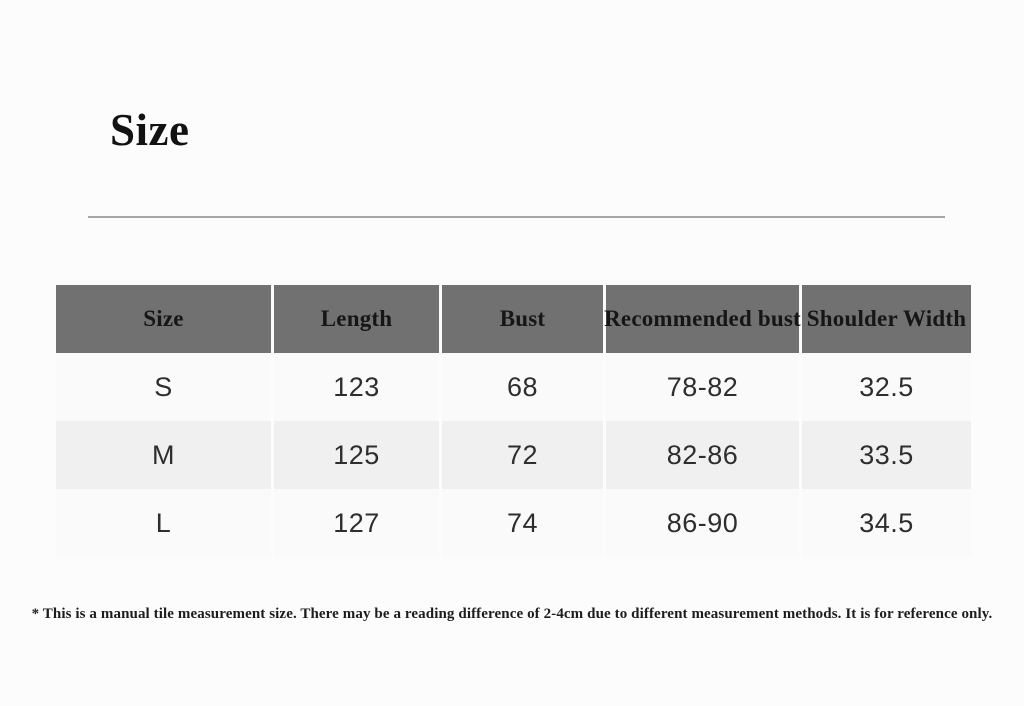 The image size is (1024, 706). I want to click on cell-bust: 72, so click(522, 455).